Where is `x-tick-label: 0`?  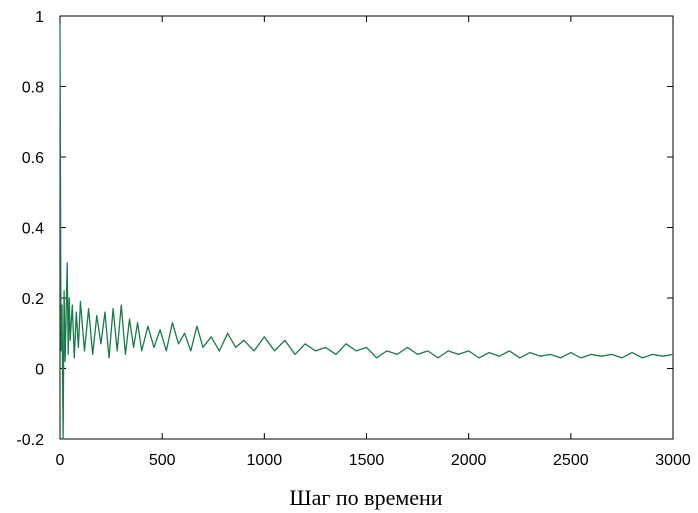
x-tick-label: 0 is located at coordinates (60, 460).